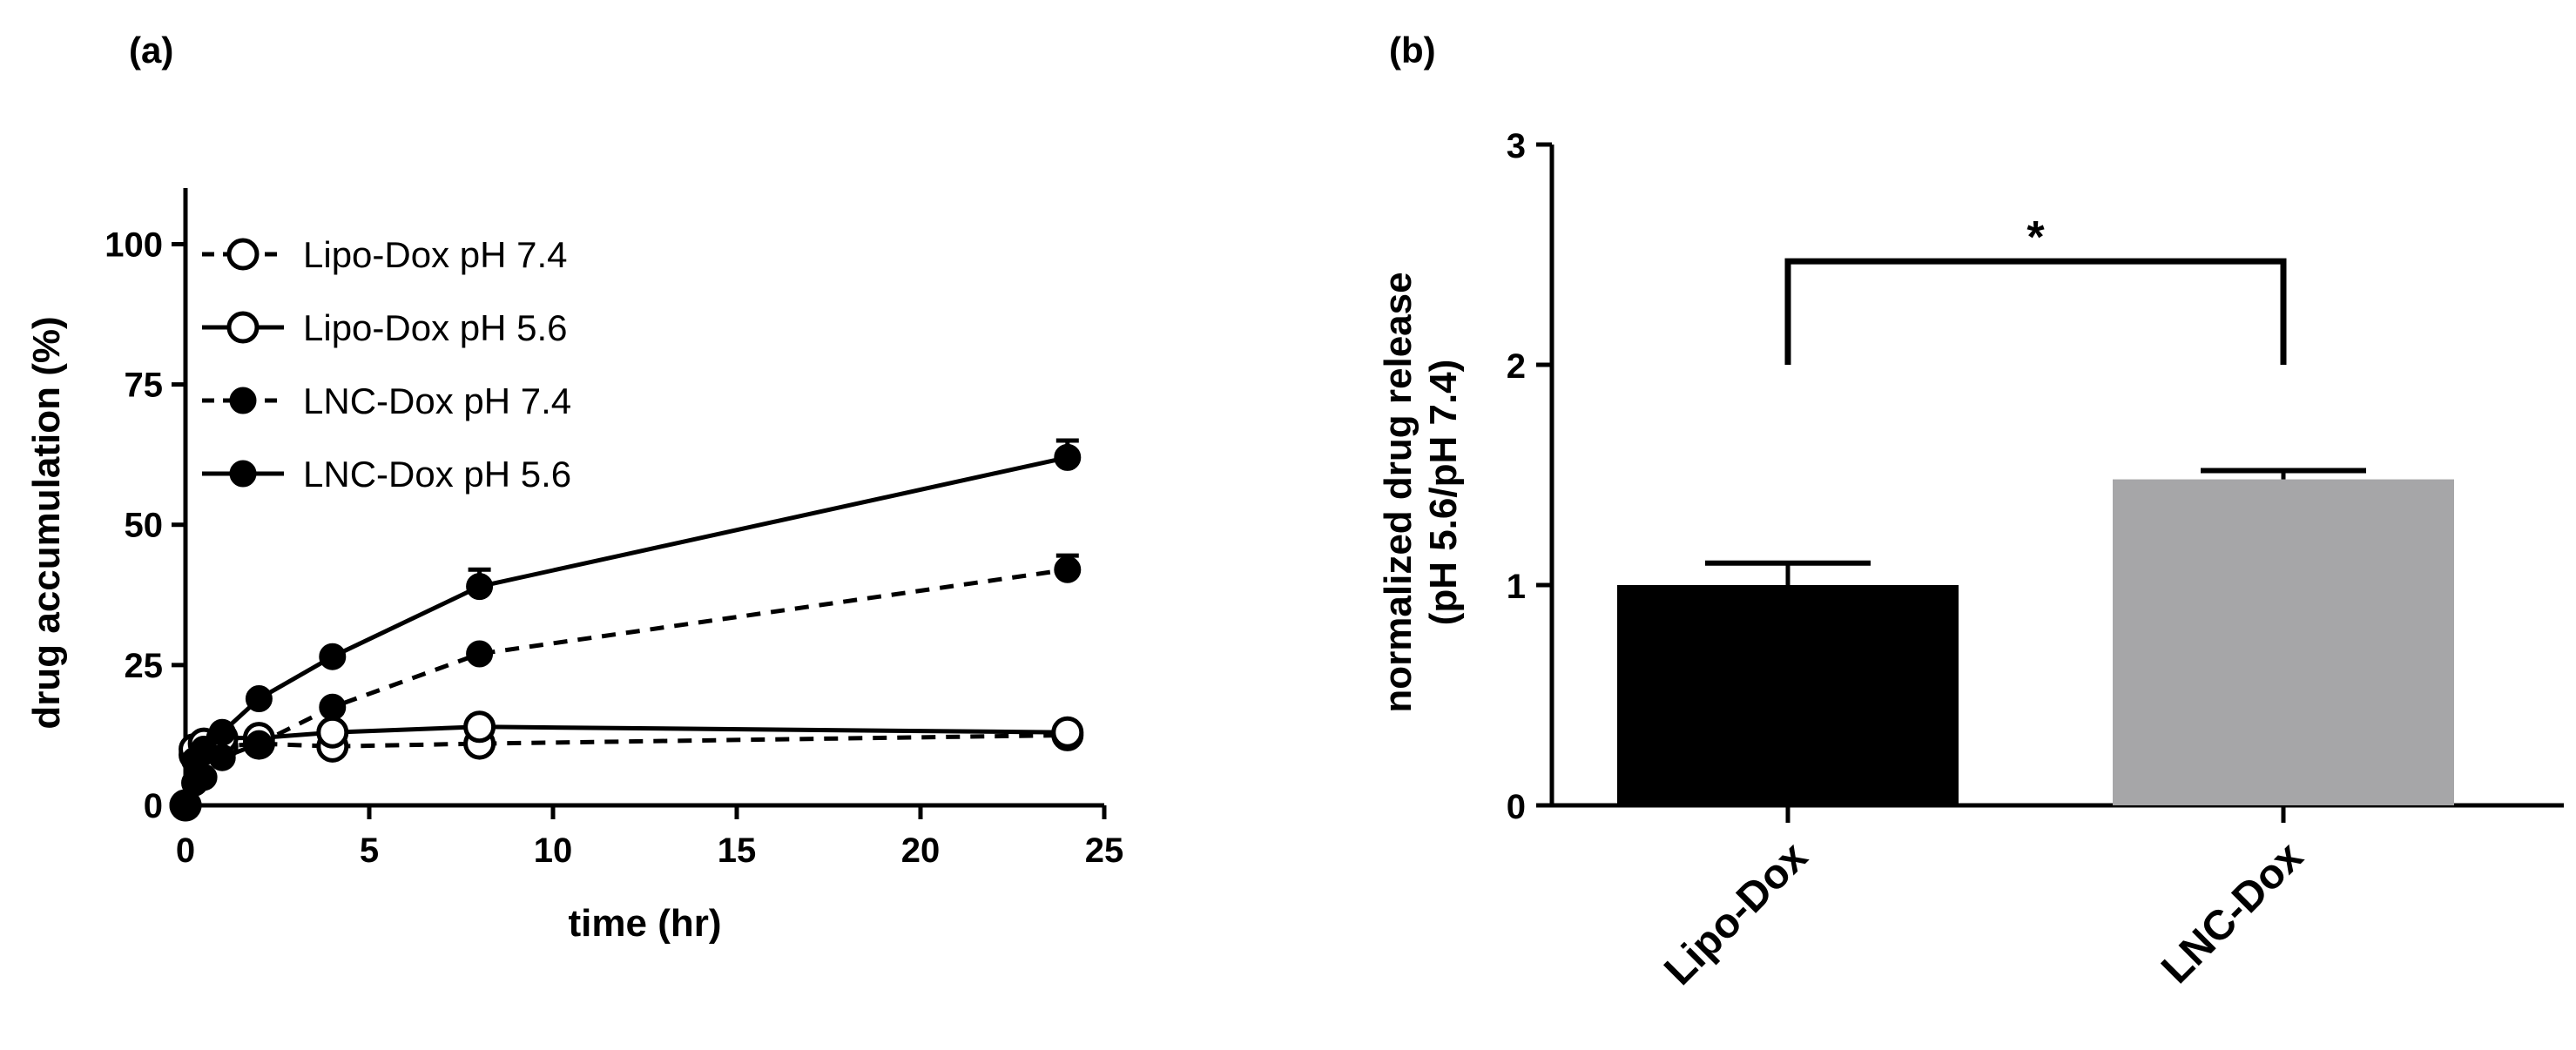 Image resolution: width=2576 pixels, height=1050 pixels. I want to click on y-tick-label: 75, so click(144, 386).